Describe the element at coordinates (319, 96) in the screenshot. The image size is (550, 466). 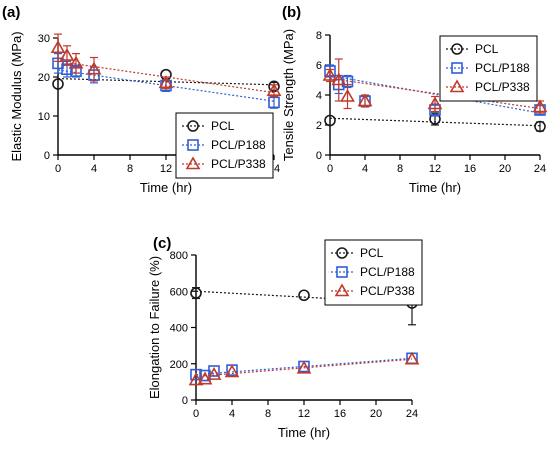
I see `y-tick-label: 4` at that location.